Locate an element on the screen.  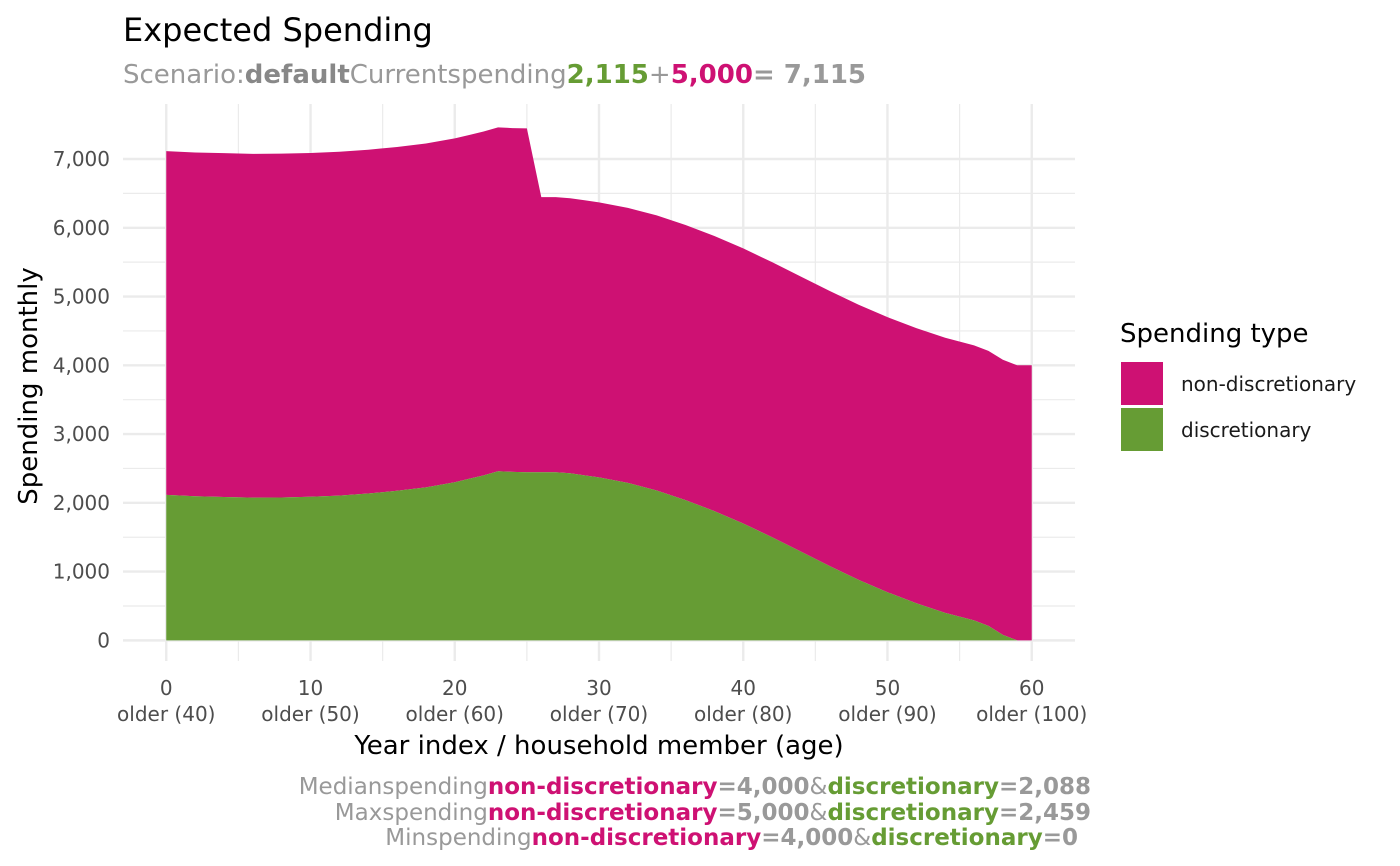
x-tick-label: 50 is located at coordinates (887, 688).